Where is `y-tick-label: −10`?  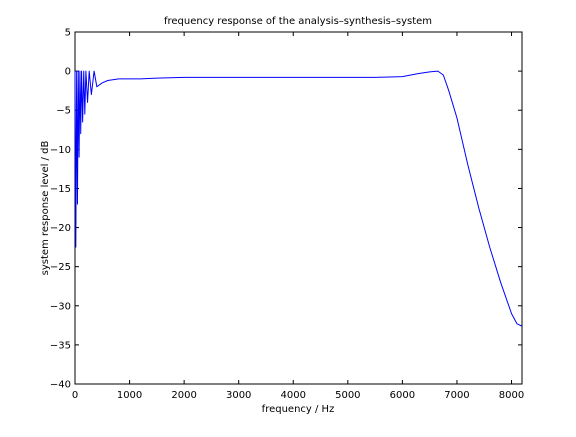 y-tick-label: −10 is located at coordinates (60, 150).